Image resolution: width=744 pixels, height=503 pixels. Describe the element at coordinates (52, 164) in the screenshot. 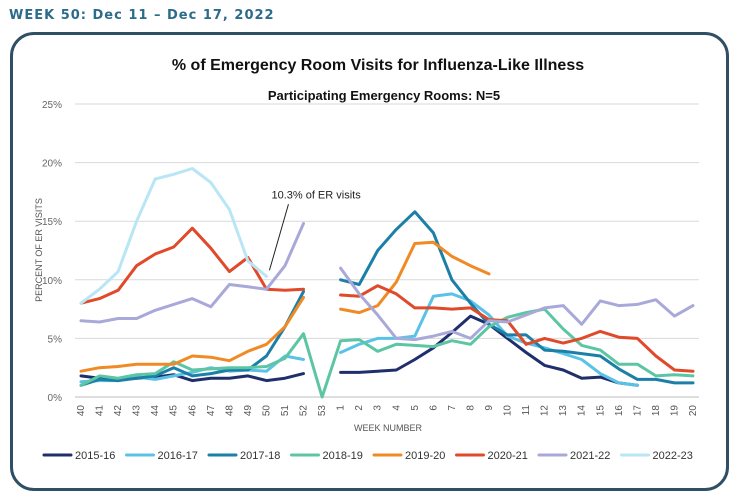

I see `y-tick-label: 20%` at that location.